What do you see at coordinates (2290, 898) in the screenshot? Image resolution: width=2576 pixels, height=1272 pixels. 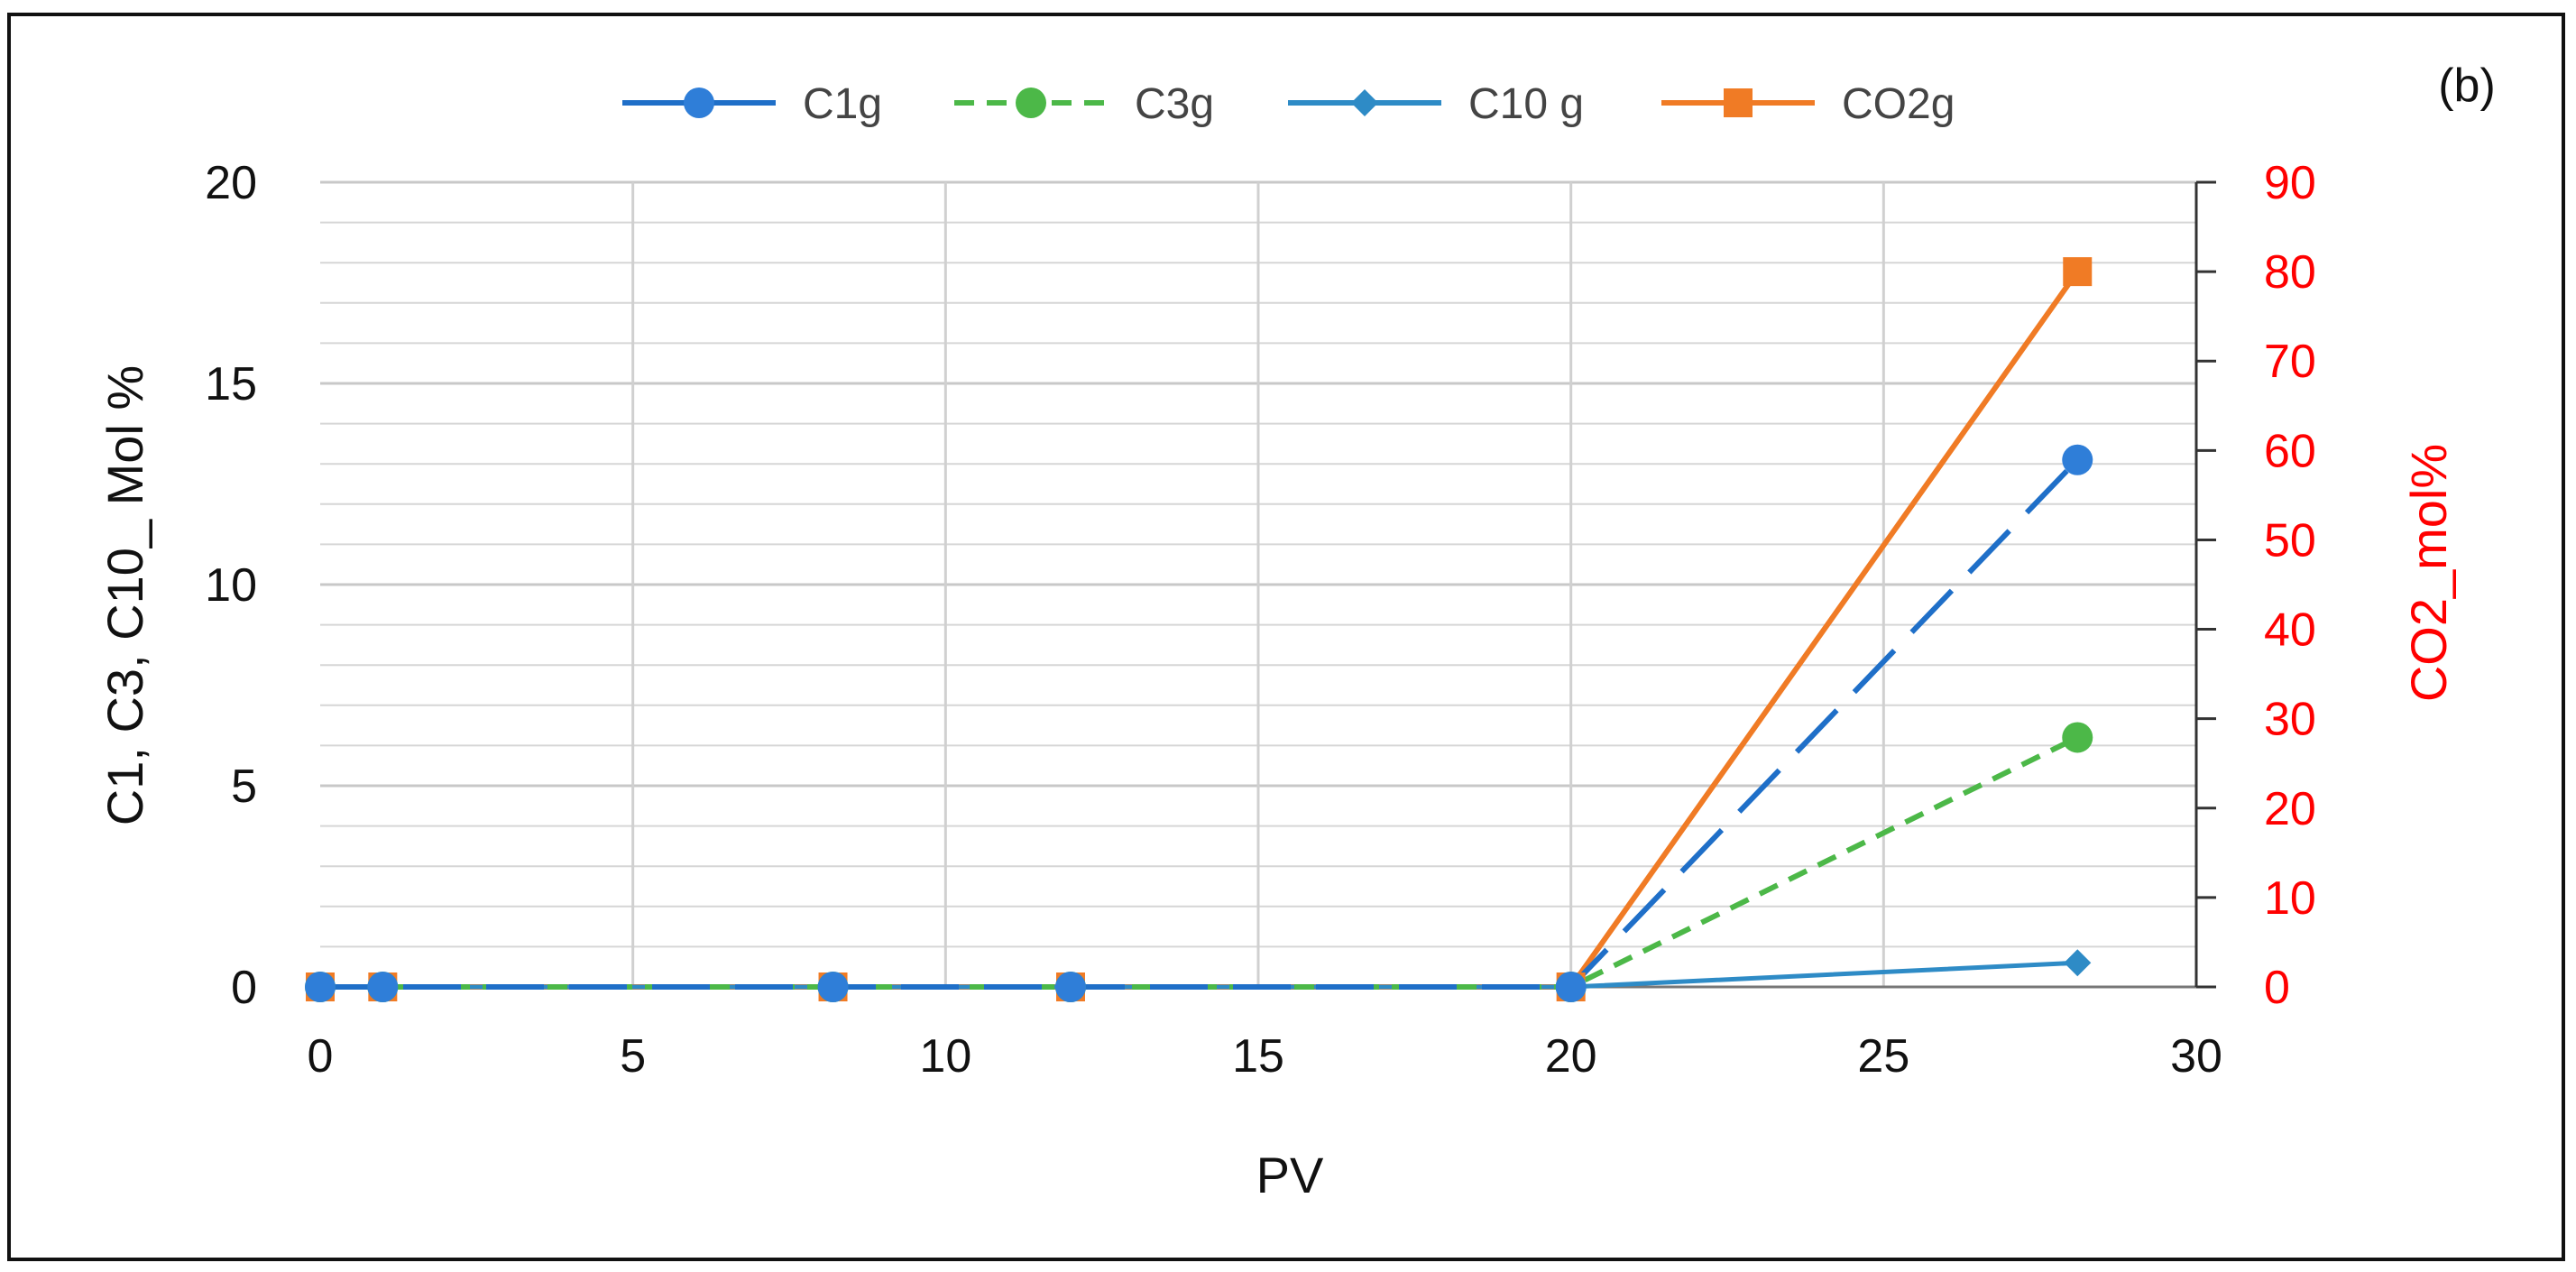 I see `y2-tick-label: 10` at bounding box center [2290, 898].